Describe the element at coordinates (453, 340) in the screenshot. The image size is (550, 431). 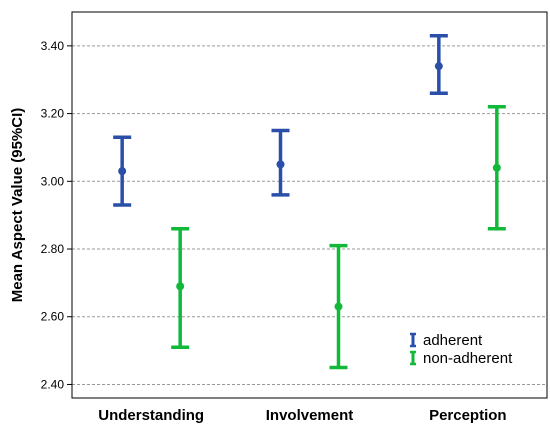
I see `legend-label: adherent` at that location.